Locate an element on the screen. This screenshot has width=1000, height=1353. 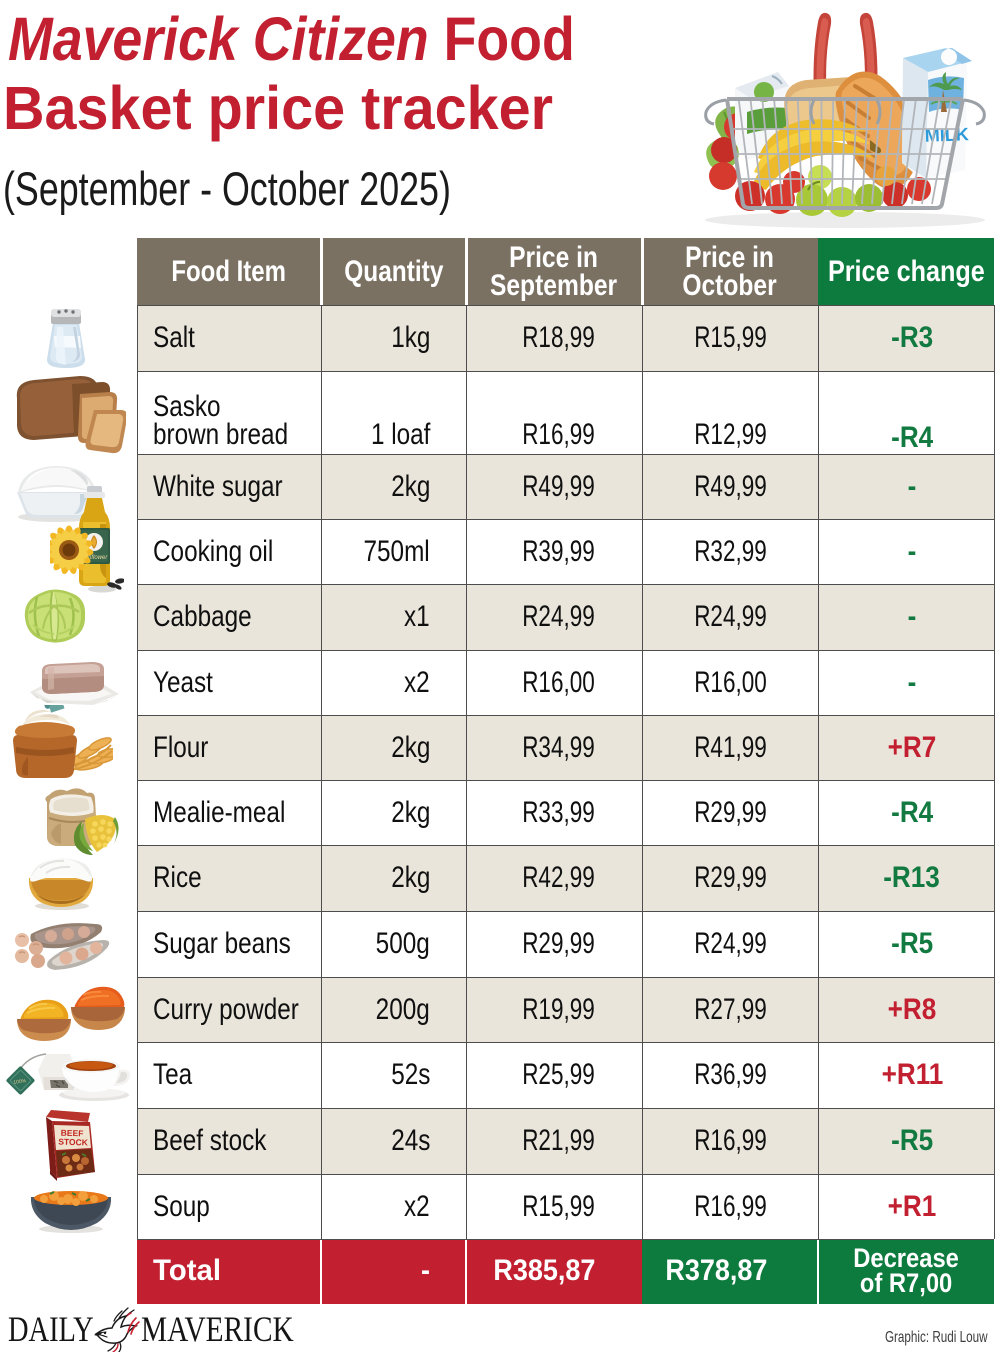
svg-text: Sunflower is located at coordinates (95, 558).